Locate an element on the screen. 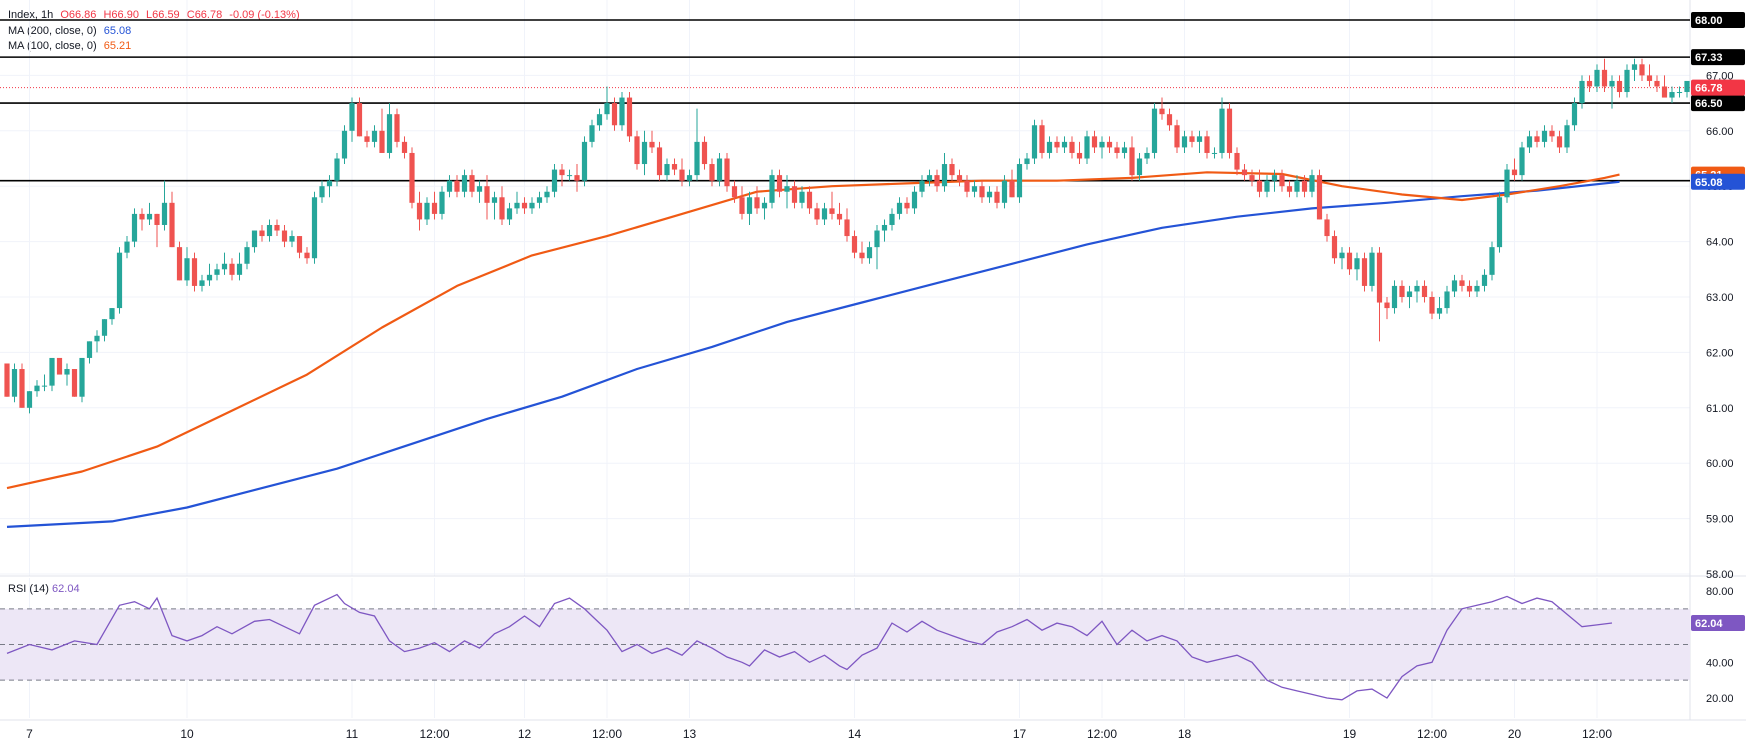 The image size is (1746, 748). rsi-label: RSI (14) is located at coordinates (28, 589).